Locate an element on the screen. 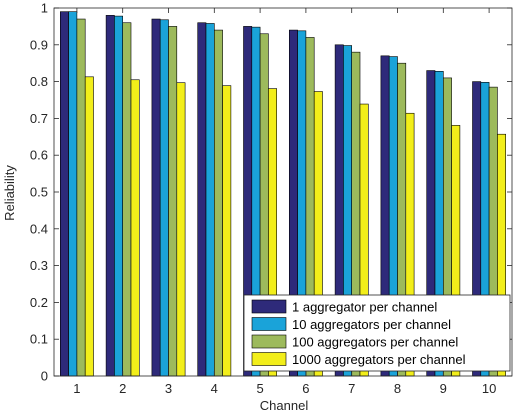 The width and height of the screenshot is (518, 416). y-tick-label: 0.7 is located at coordinates (39, 118).